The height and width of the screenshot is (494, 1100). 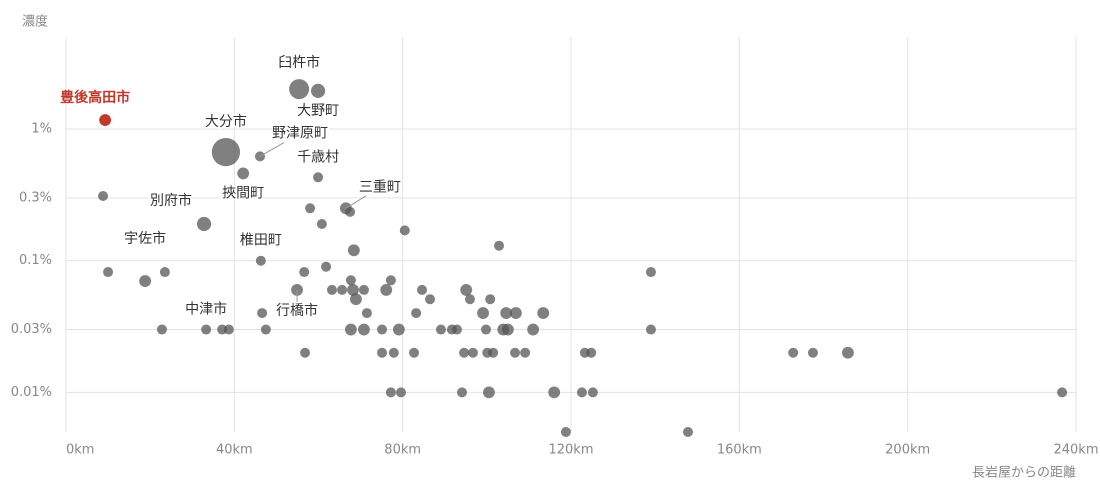 I want to click on x-axis-label: 長岩屋からの距離, so click(x=1024, y=473).